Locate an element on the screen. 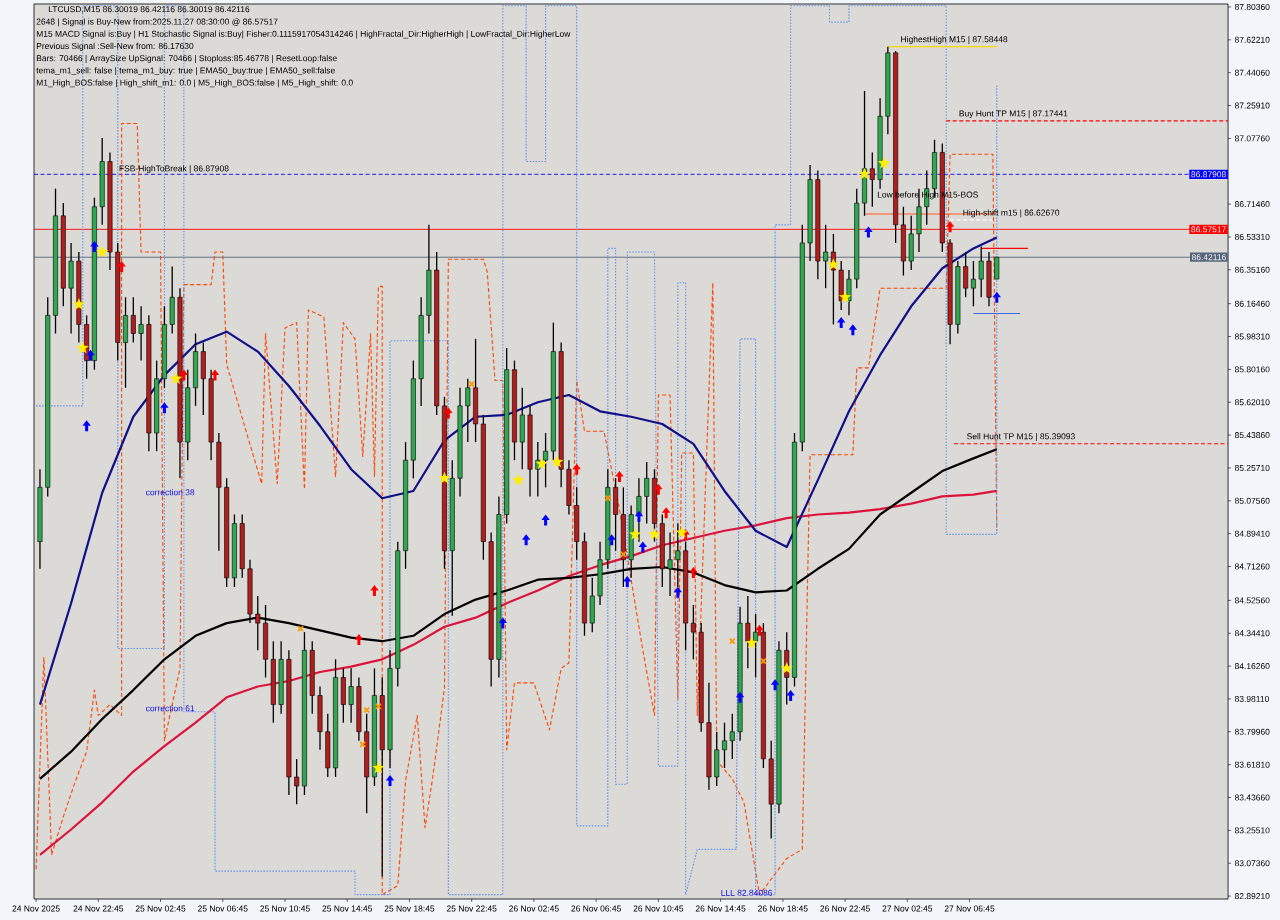 The height and width of the screenshot is (920, 1280). x-tick-label: 25 Nov 14:45 is located at coordinates (347, 908).